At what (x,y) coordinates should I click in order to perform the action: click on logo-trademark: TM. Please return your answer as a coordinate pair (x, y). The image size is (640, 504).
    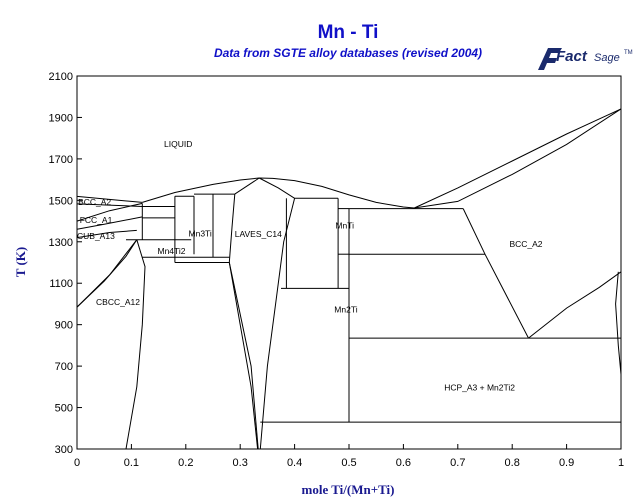
    Looking at the image, I should click on (628, 53).